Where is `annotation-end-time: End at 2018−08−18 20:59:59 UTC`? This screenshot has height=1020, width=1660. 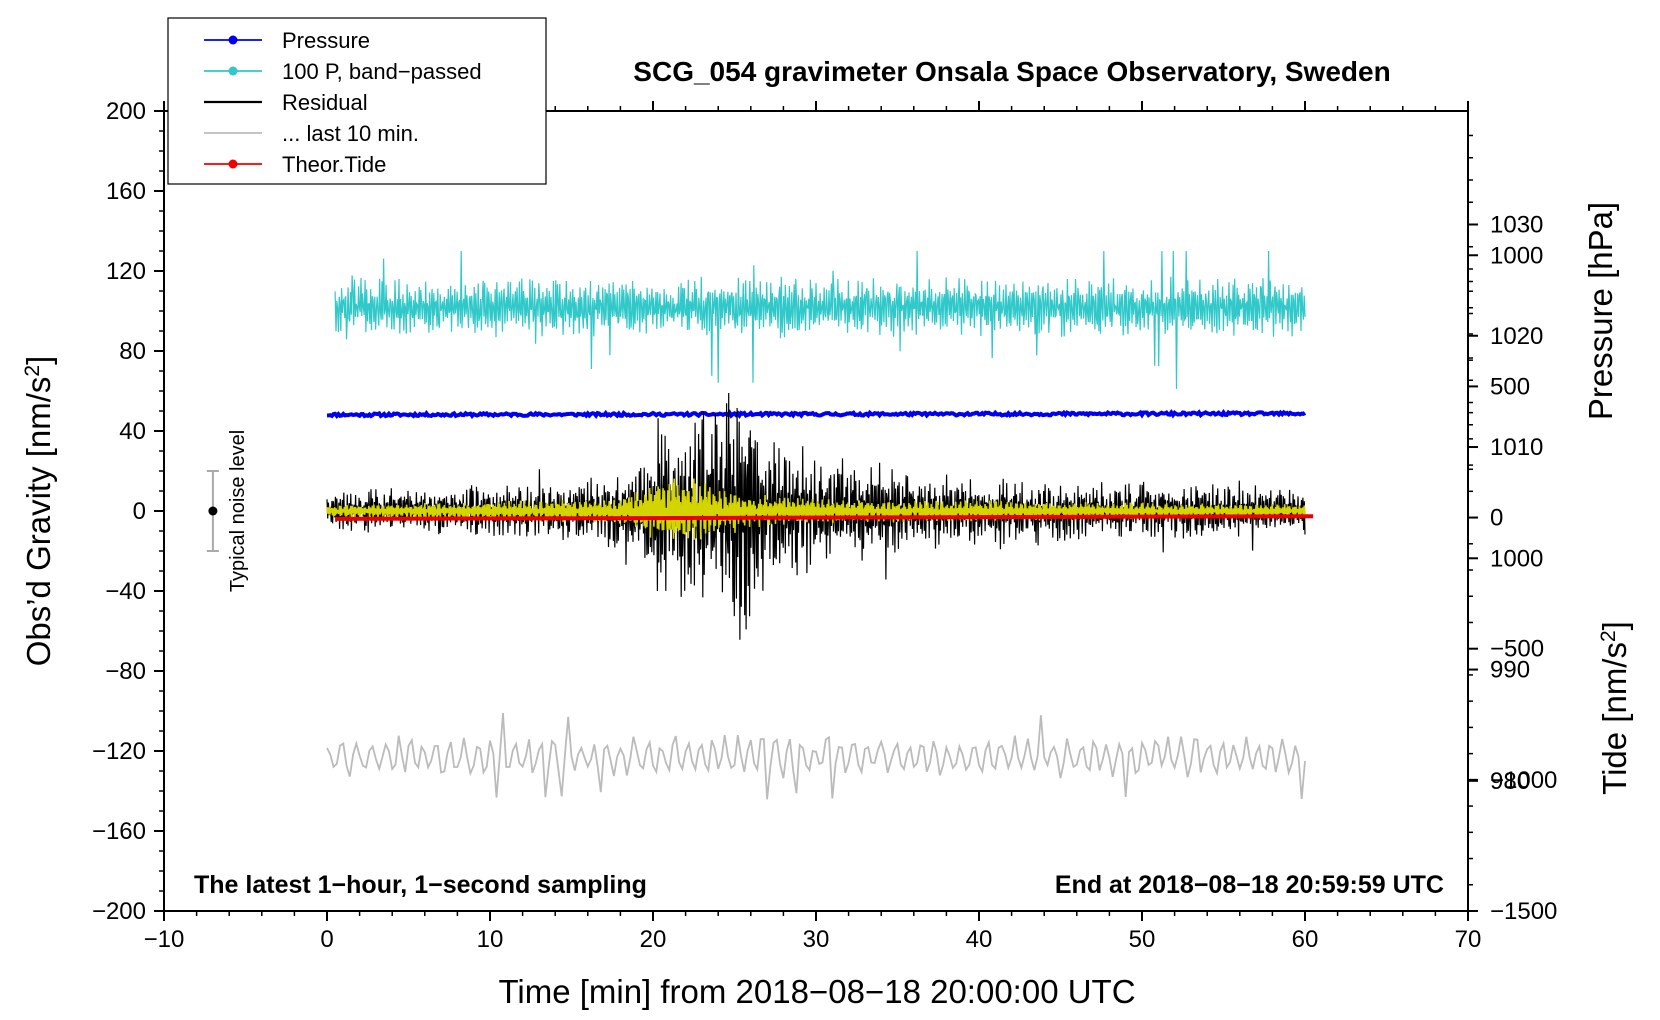 annotation-end-time: End at 2018−08−18 20:59:59 UTC is located at coordinates (1249, 885).